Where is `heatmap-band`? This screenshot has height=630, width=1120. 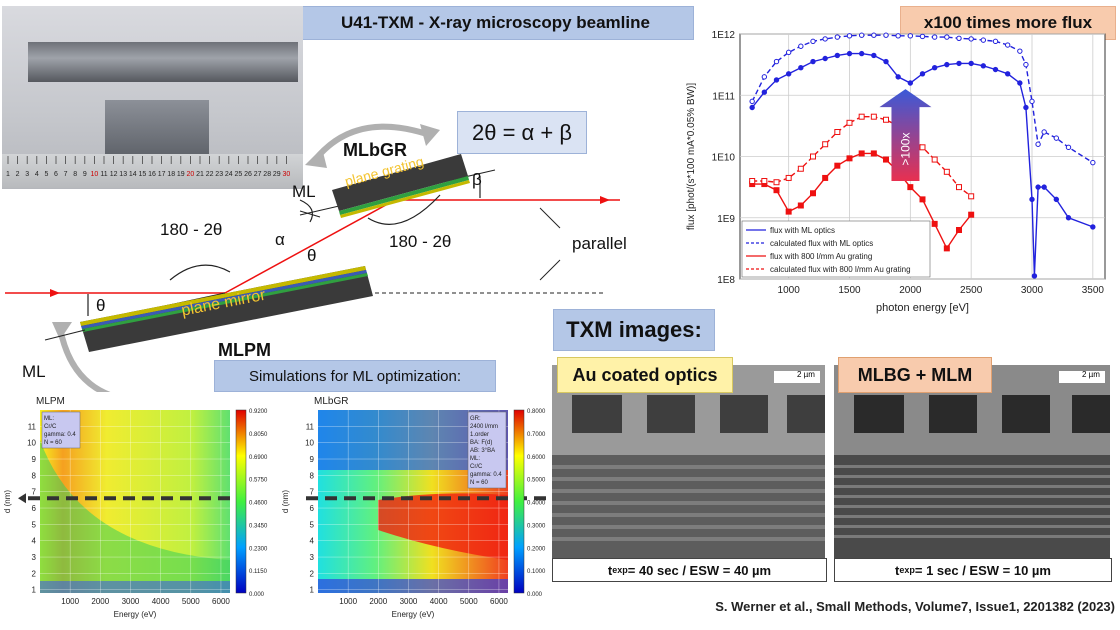 heatmap-band is located at coordinates (135, 516).